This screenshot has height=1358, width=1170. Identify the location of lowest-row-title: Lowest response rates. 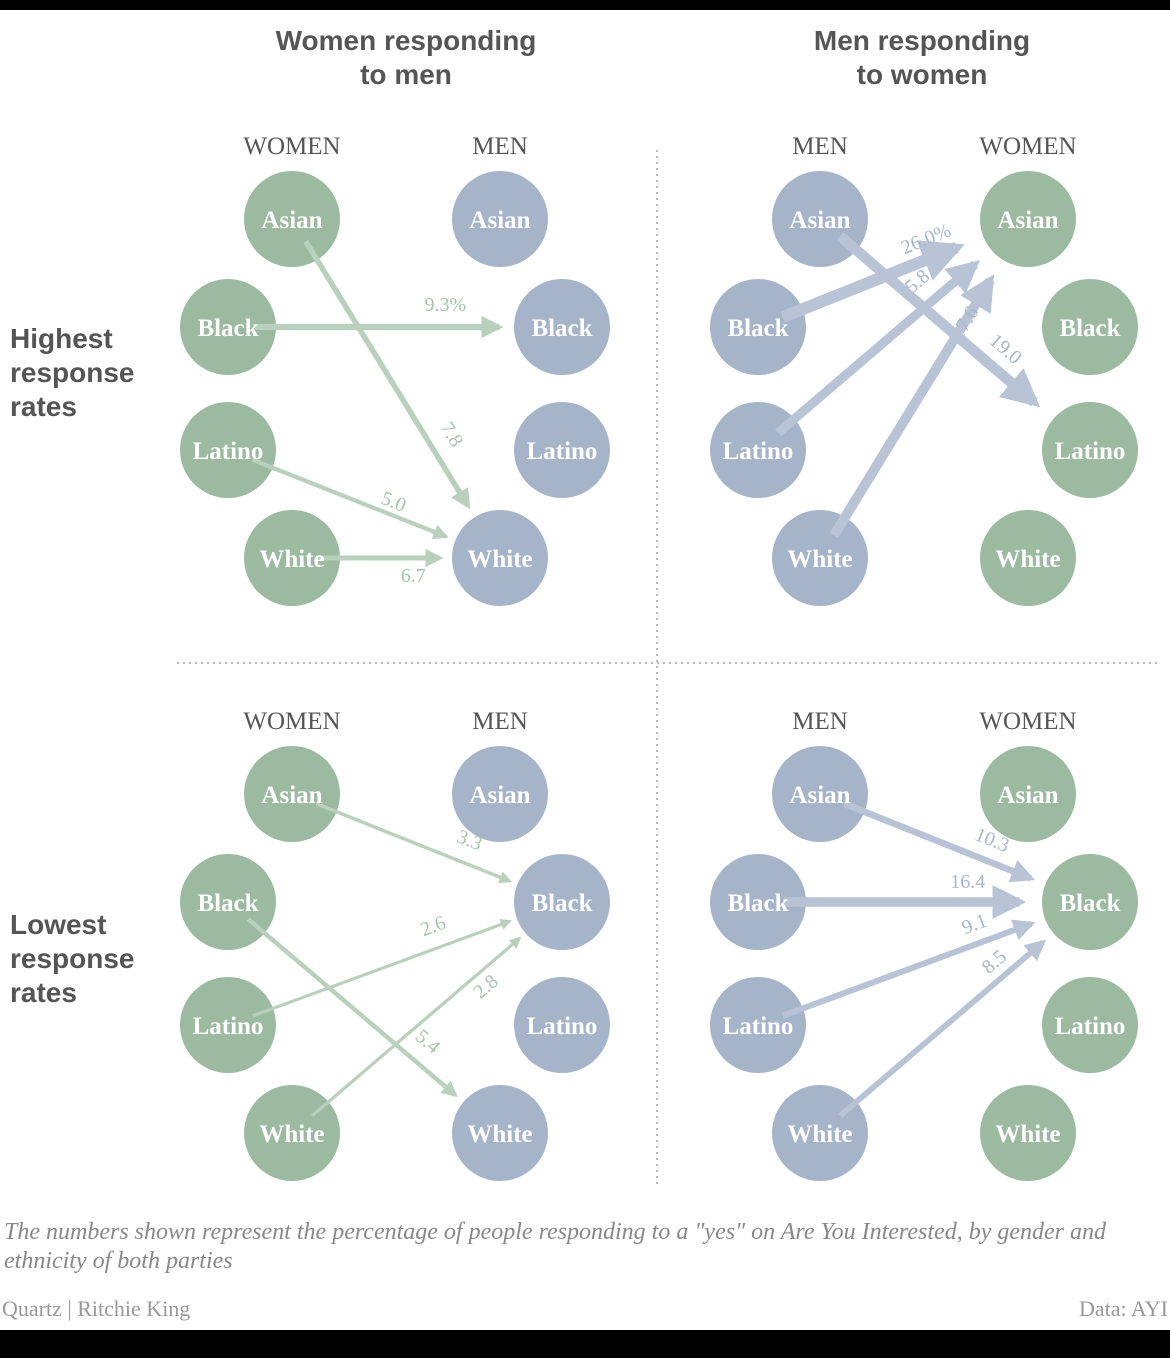
(90, 959).